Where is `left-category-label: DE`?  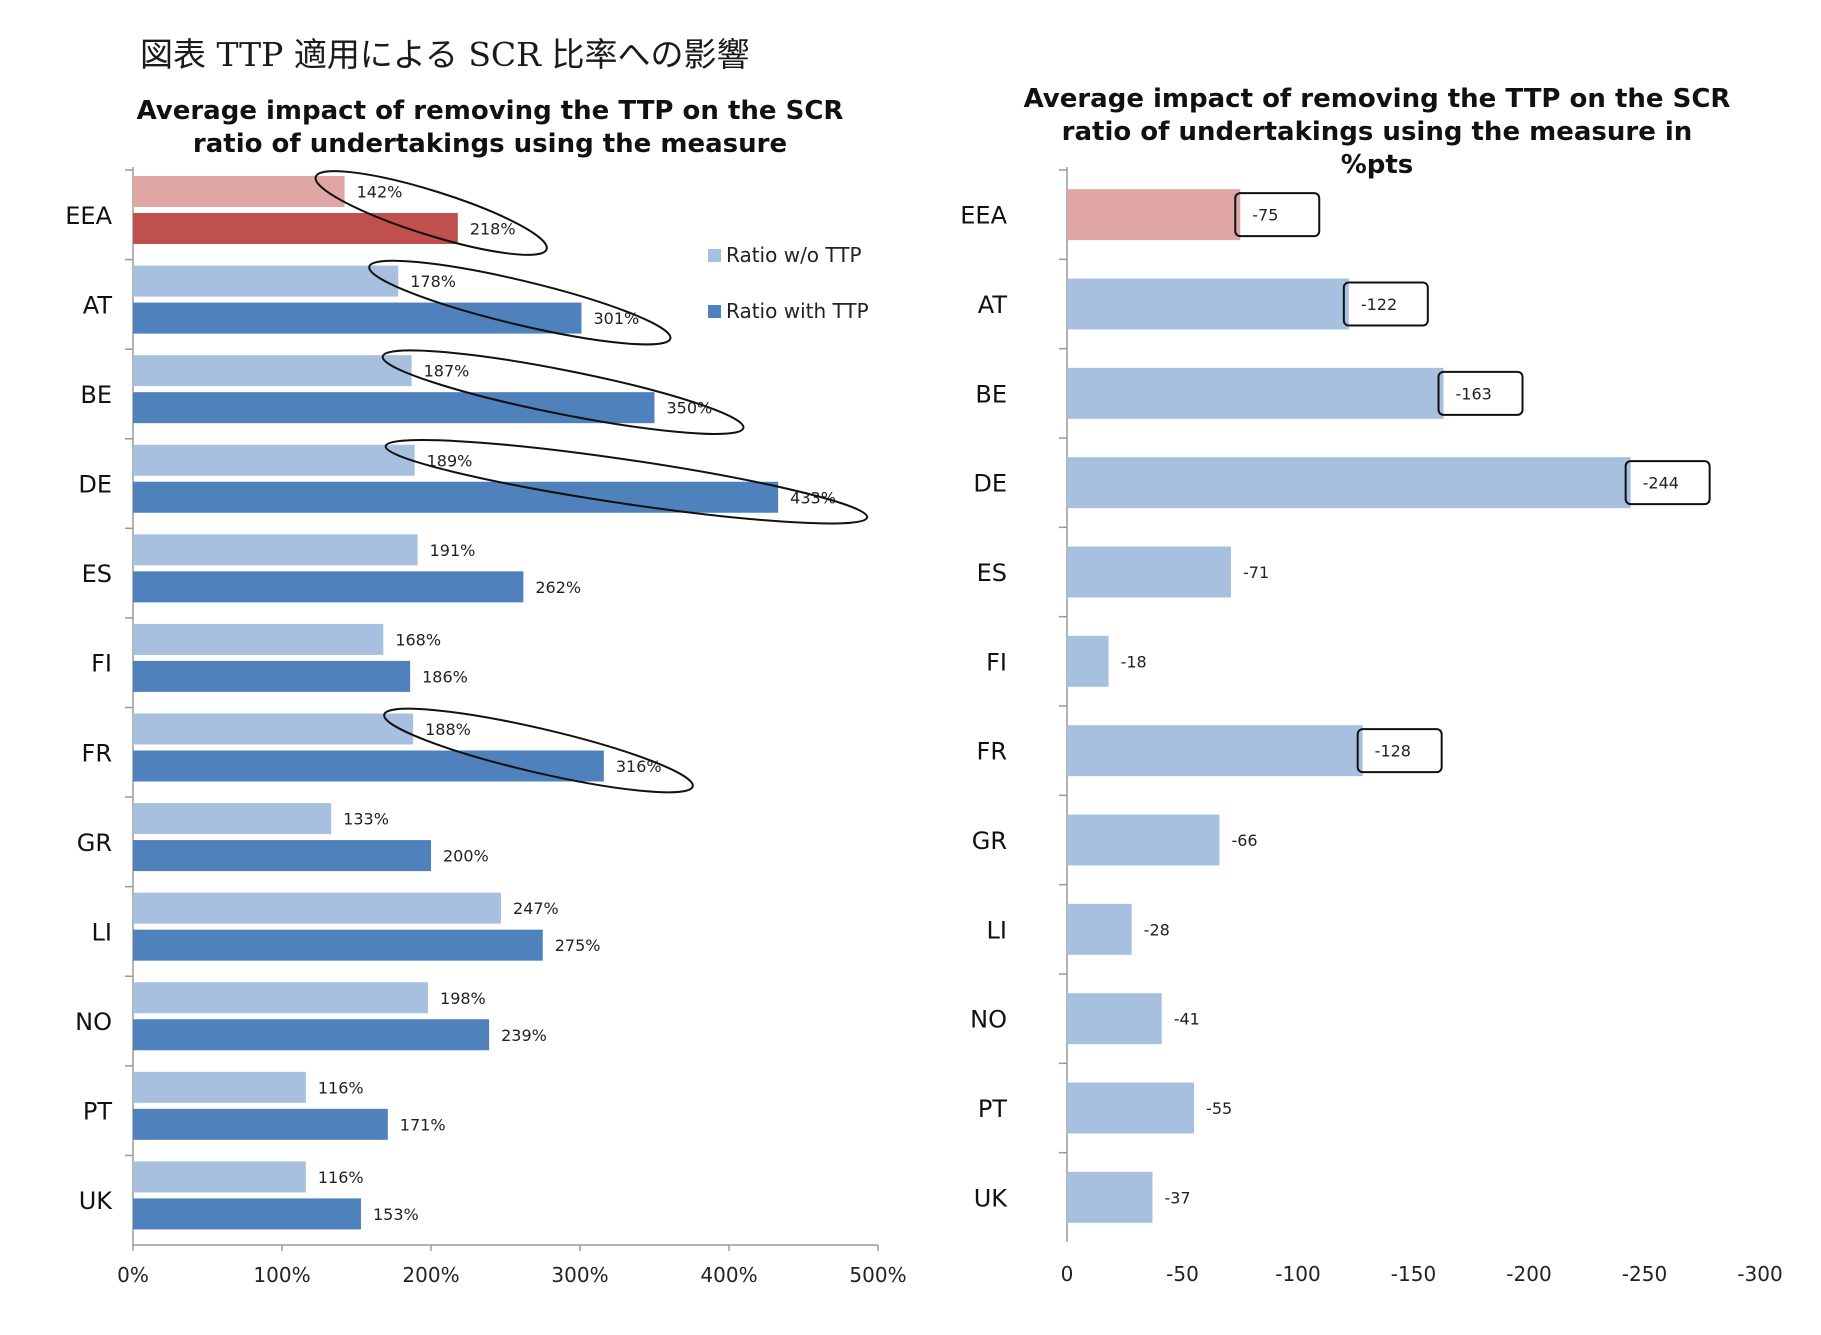
left-category-label: DE is located at coordinates (95, 485).